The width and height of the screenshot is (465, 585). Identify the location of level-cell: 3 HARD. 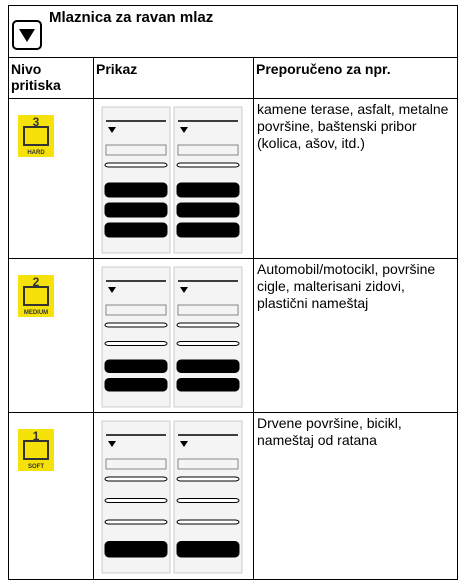
(51, 179).